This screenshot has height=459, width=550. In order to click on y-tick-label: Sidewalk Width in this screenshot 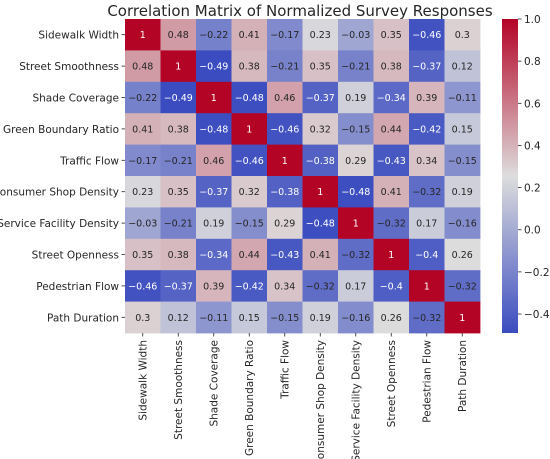, I will do `click(78, 36)`.